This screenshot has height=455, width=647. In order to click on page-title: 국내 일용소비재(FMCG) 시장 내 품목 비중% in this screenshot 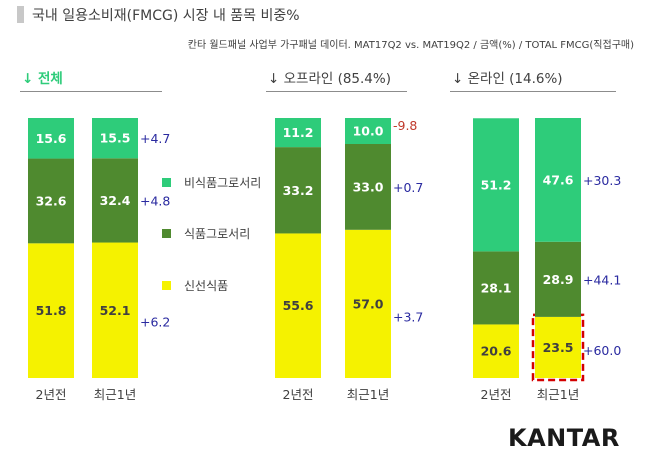, I will do `click(166, 16)`.